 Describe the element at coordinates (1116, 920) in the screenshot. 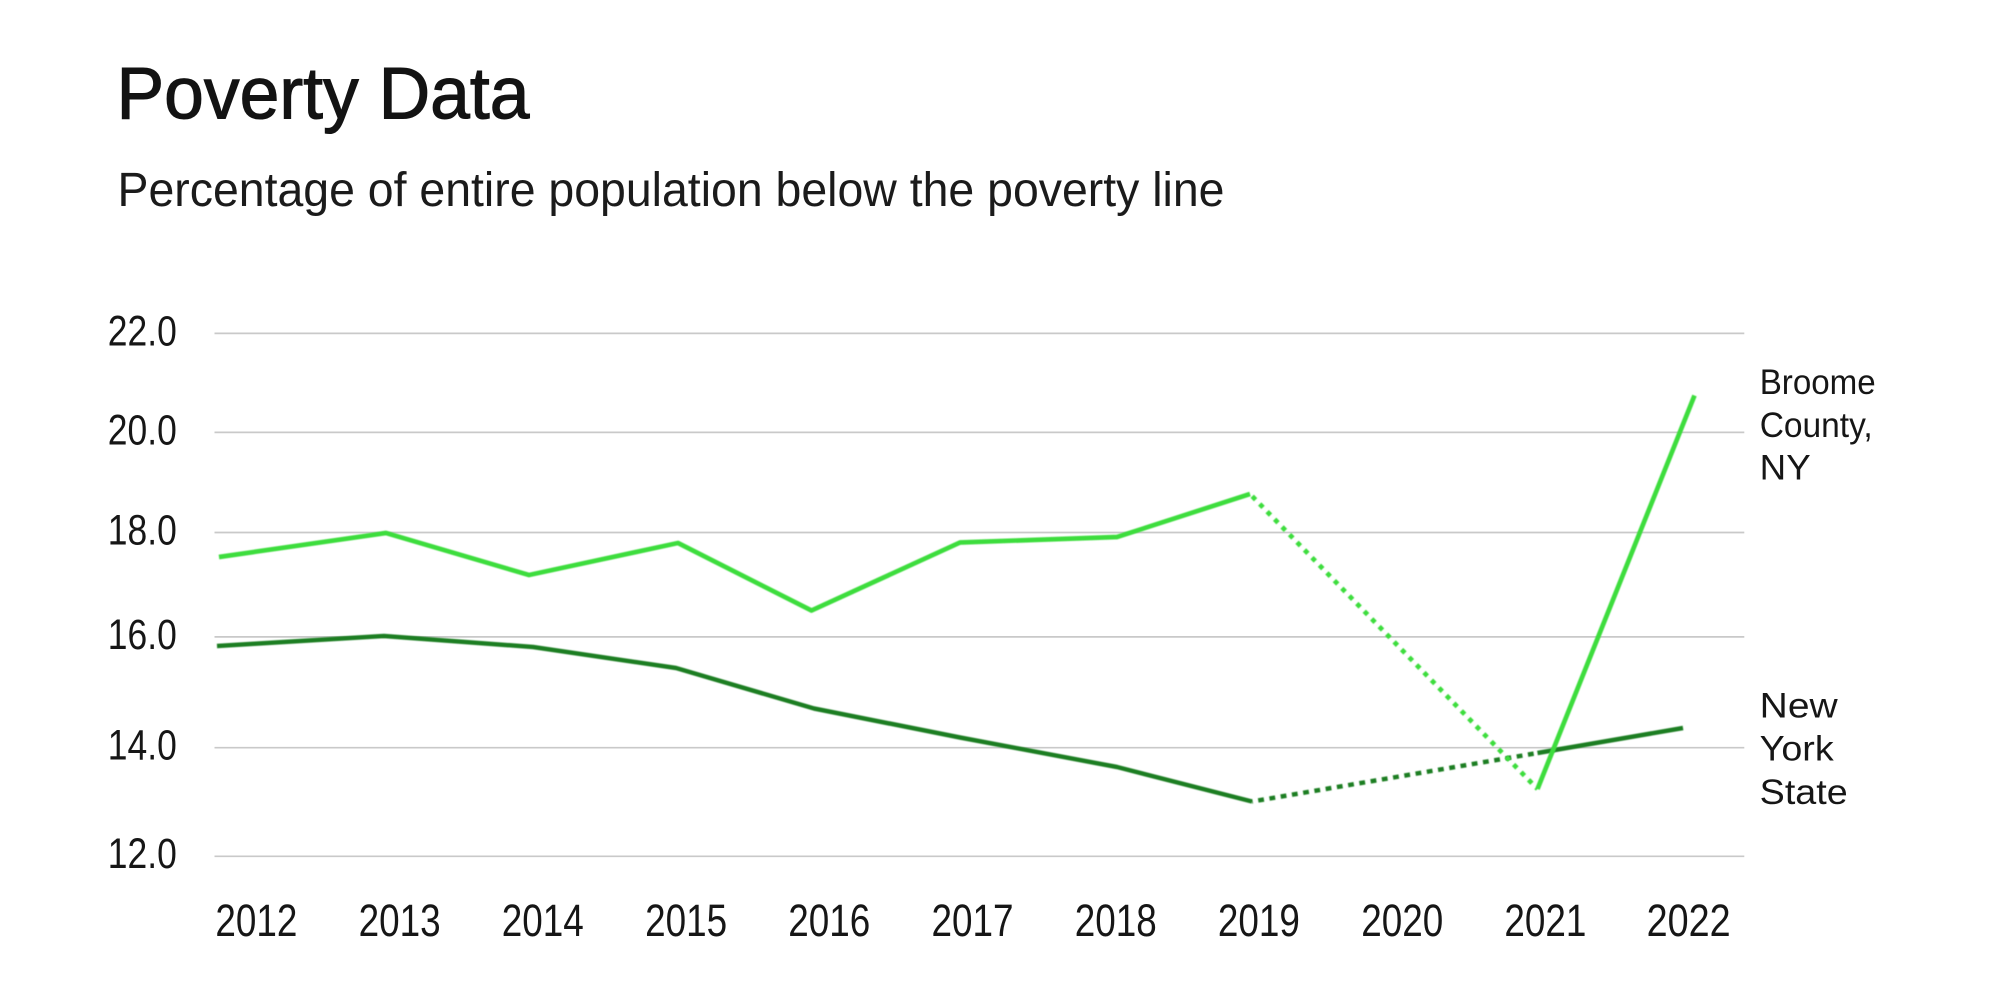

I see `svg-text: 2018` at that location.